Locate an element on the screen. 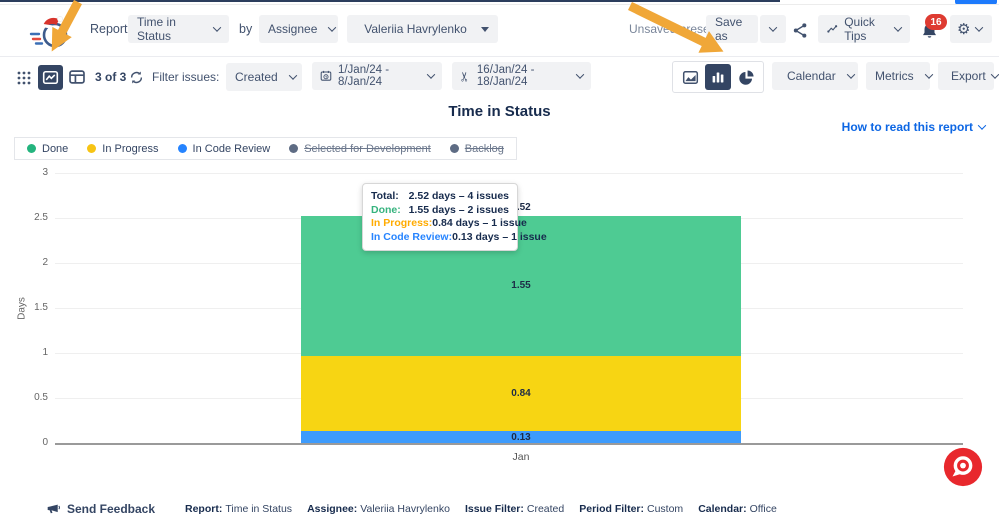 The height and width of the screenshot is (529, 999). legend-item-in-progress: In Progress is located at coordinates (123, 149).